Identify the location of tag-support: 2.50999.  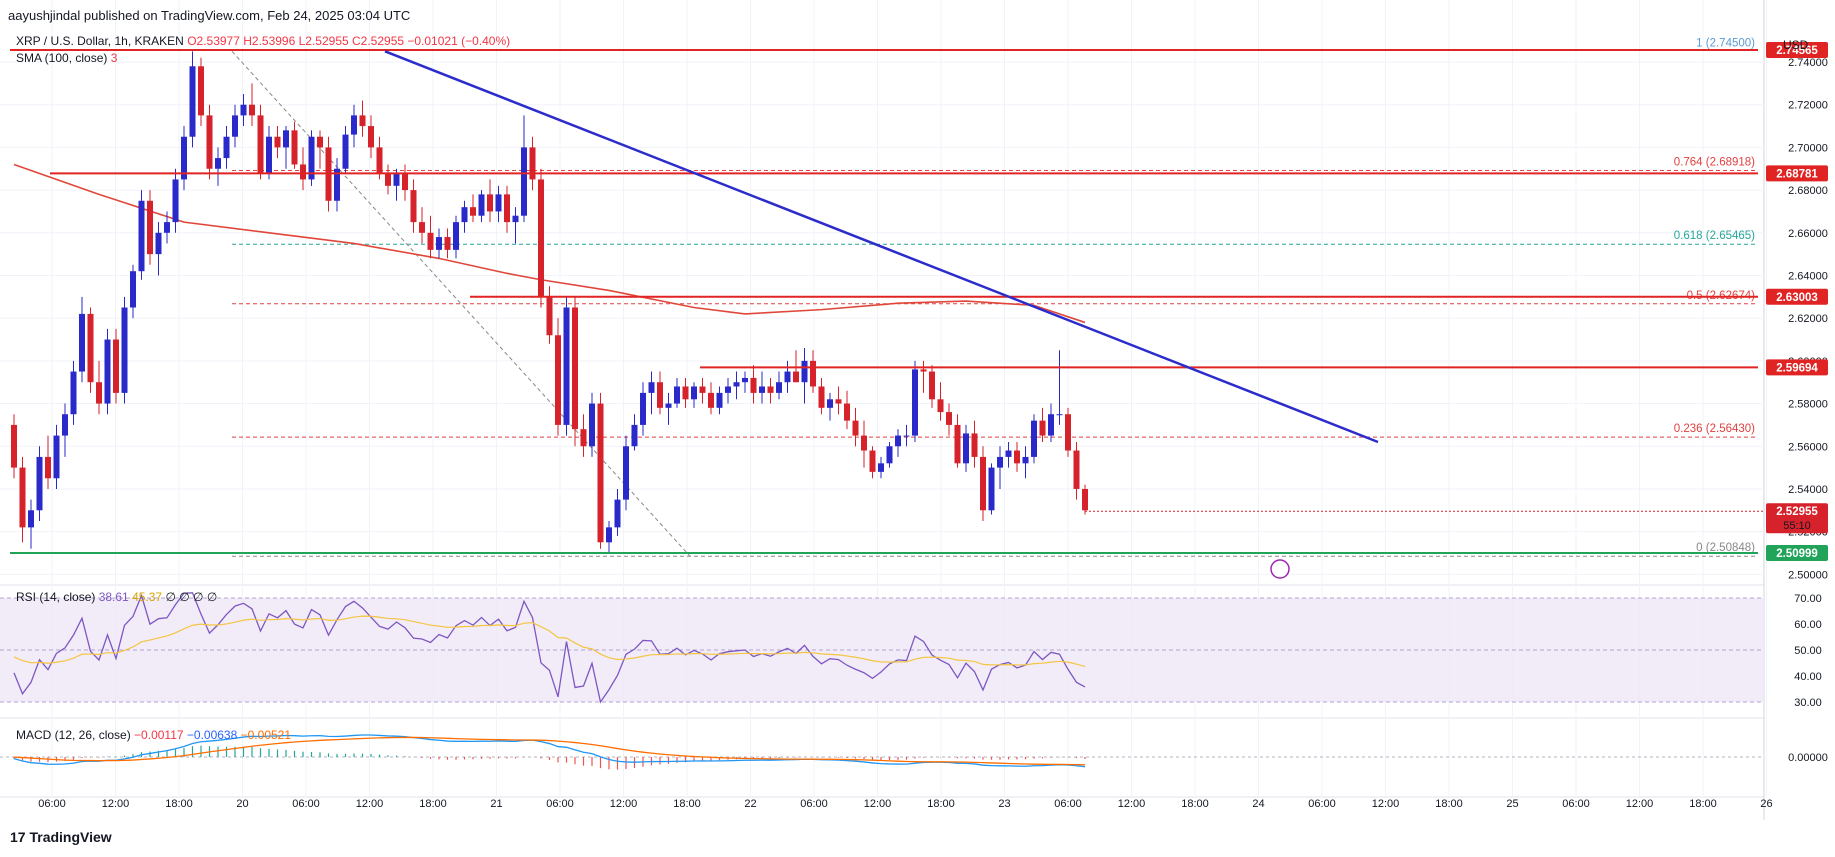
(1797, 554).